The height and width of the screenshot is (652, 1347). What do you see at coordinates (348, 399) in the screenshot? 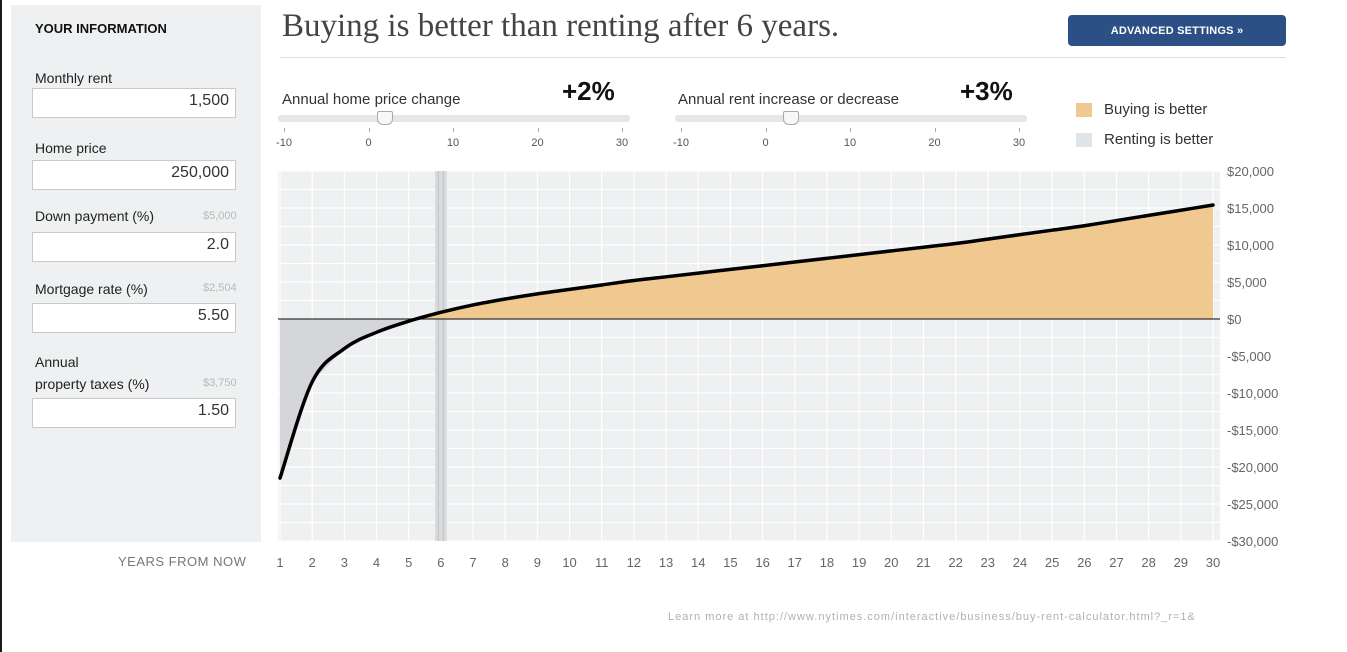
I see `renting-better-area` at bounding box center [348, 399].